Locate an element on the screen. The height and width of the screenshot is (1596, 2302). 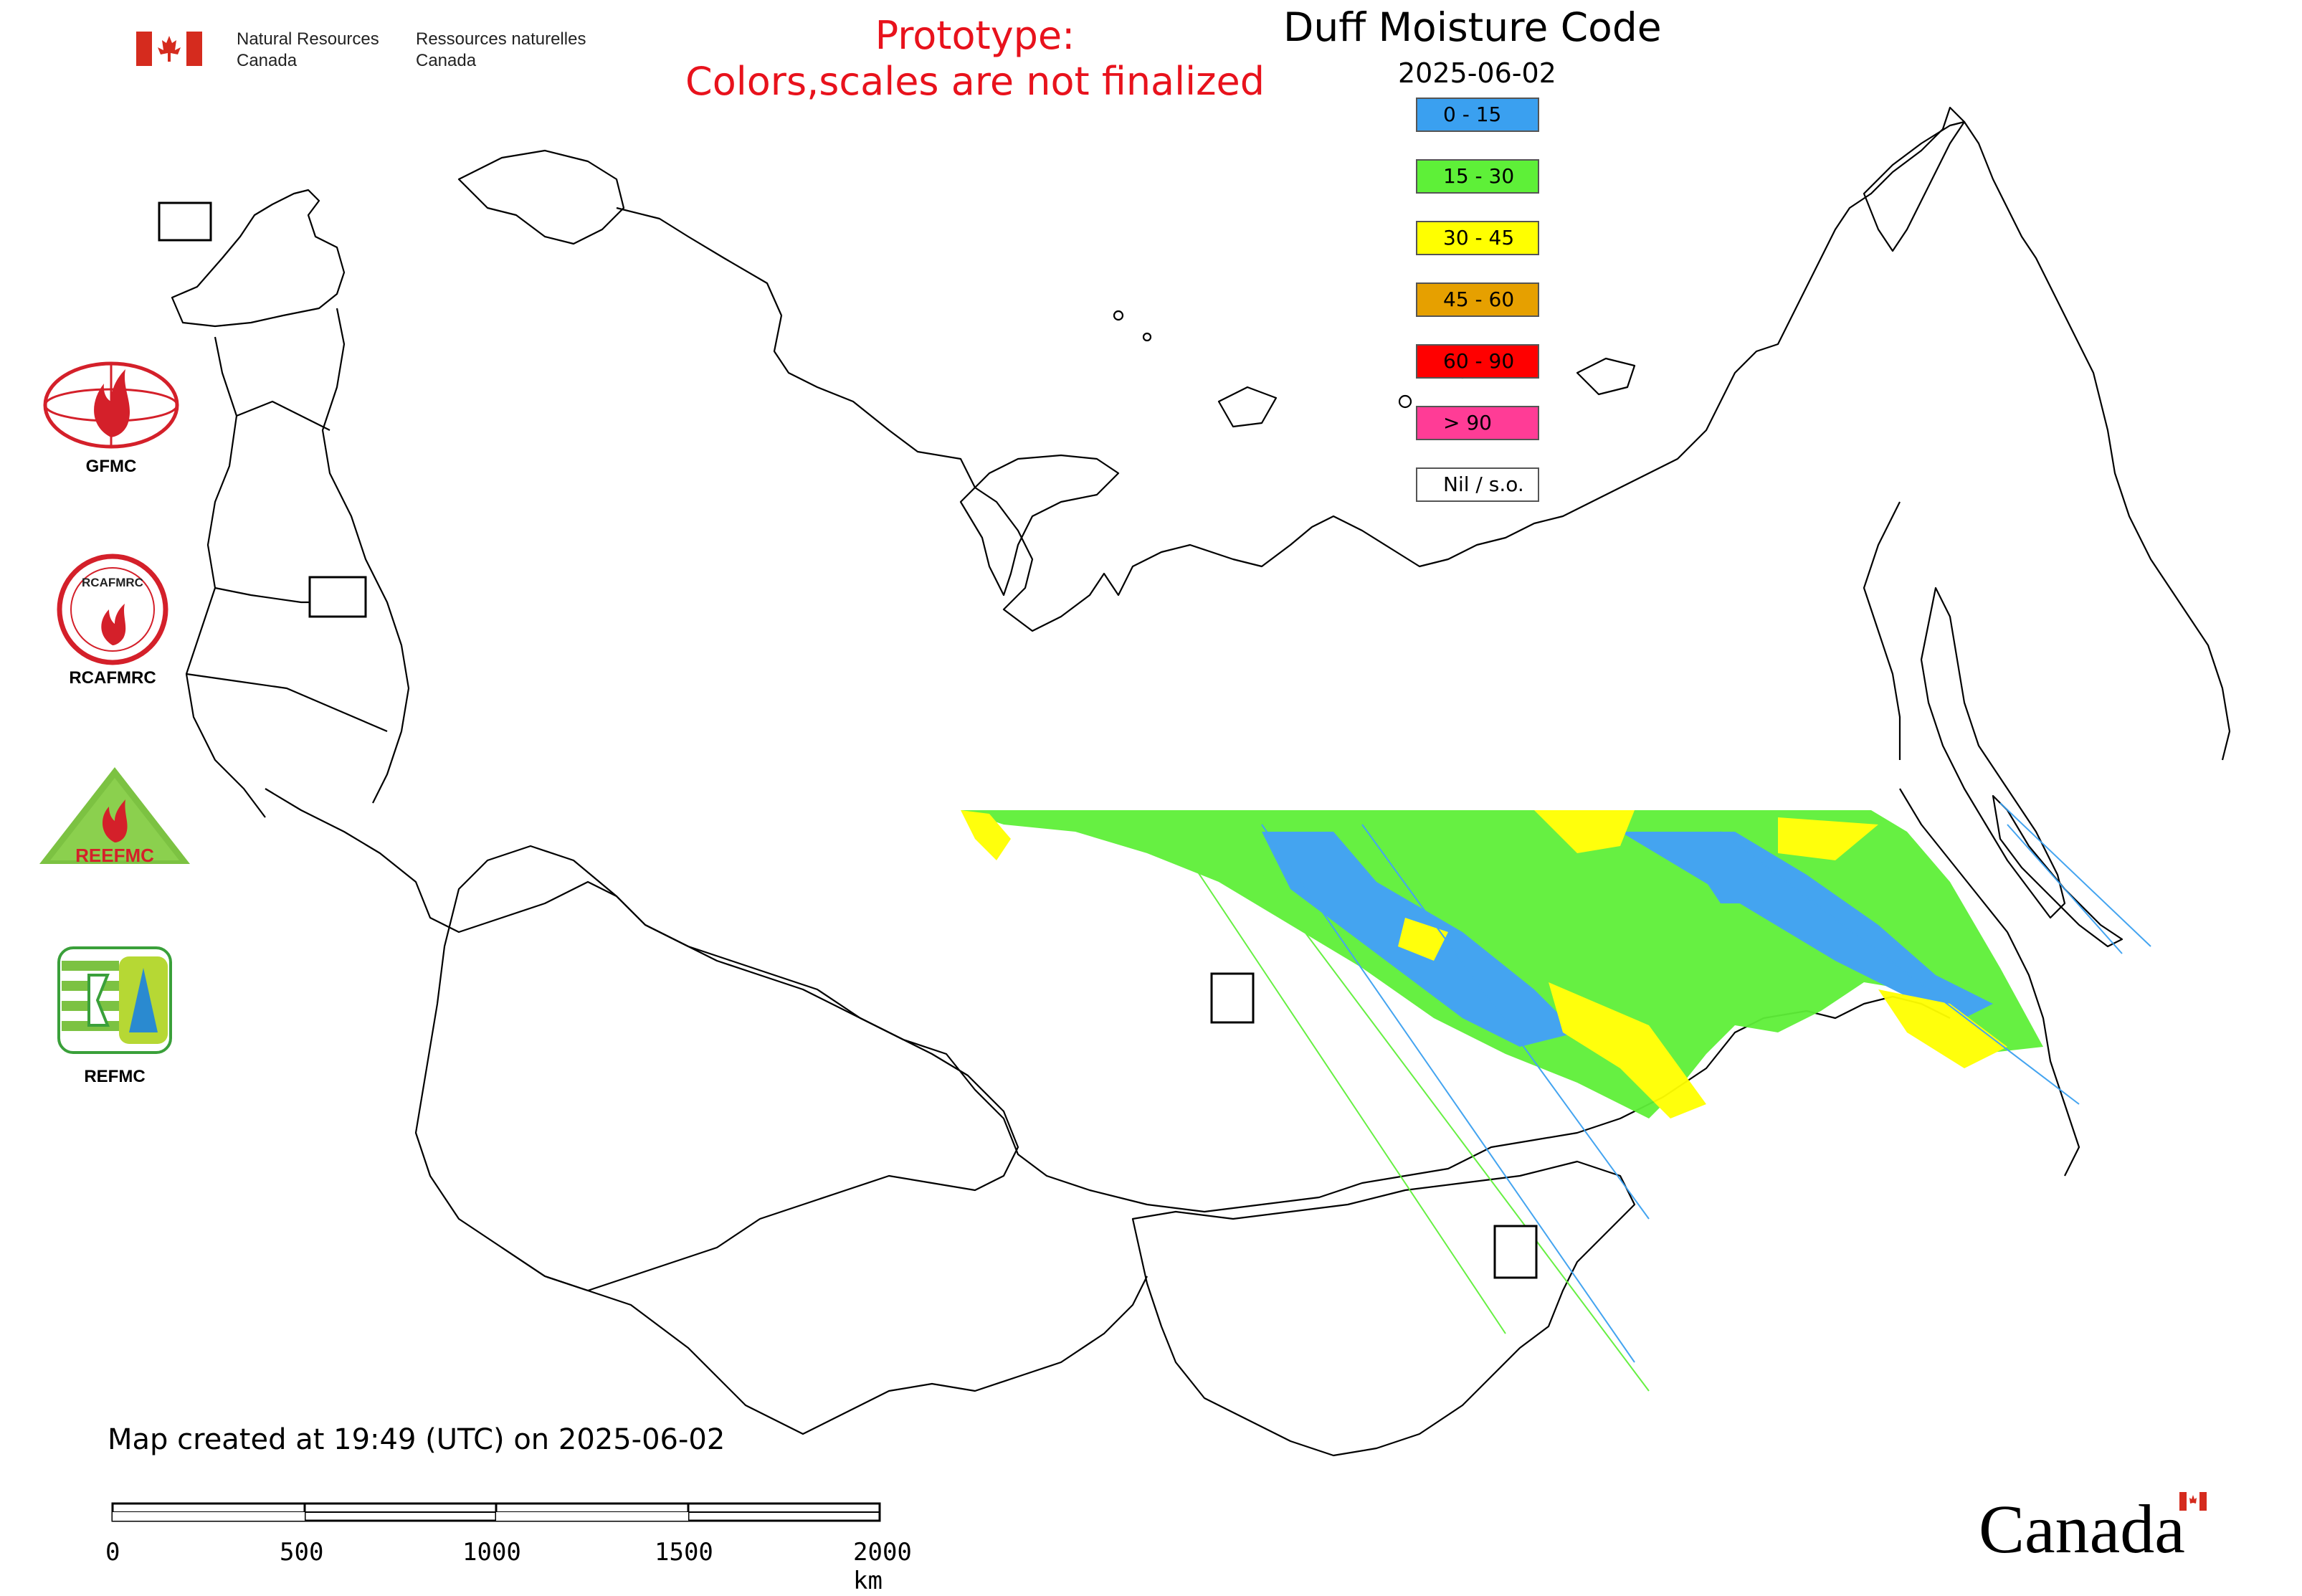
legend-label: Nil / s.o. is located at coordinates (1484, 484).